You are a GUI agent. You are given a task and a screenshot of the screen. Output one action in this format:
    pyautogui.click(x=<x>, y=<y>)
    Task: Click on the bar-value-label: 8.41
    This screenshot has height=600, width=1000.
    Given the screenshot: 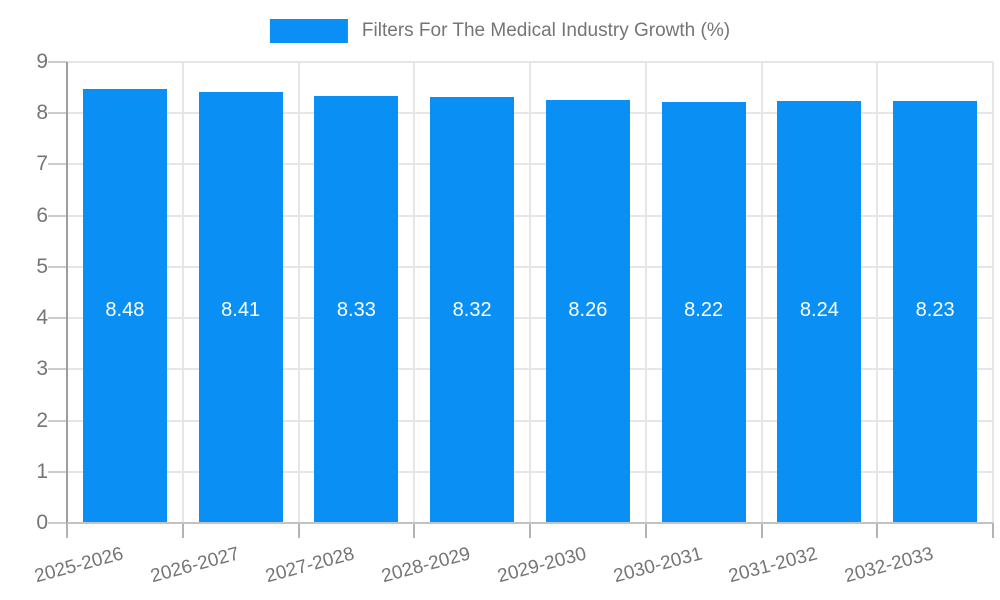 What is the action you would take?
    pyautogui.click(x=241, y=310)
    